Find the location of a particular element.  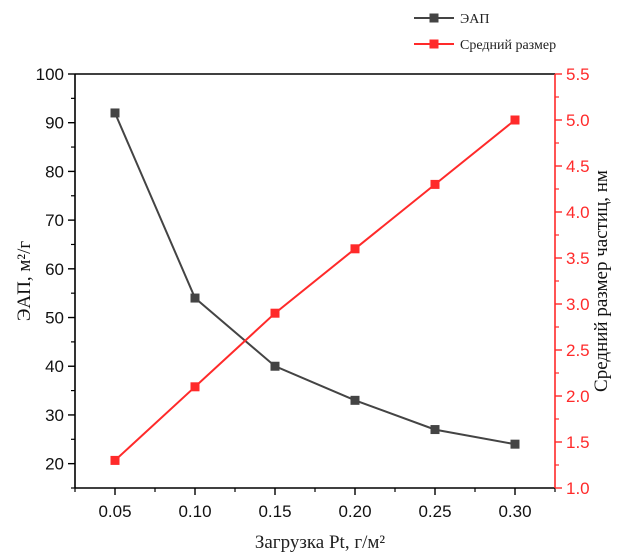

x-tick-label: 0.30 is located at coordinates (514, 511).